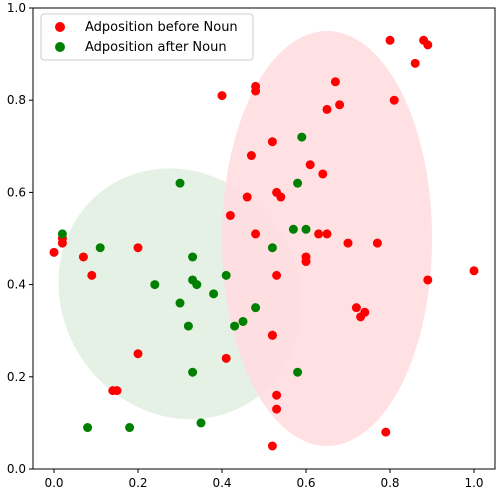 The width and height of the screenshot is (503, 492). Describe the element at coordinates (156, 47) in the screenshot. I see `legend-label-after-noun: Adposition after Noun` at that location.